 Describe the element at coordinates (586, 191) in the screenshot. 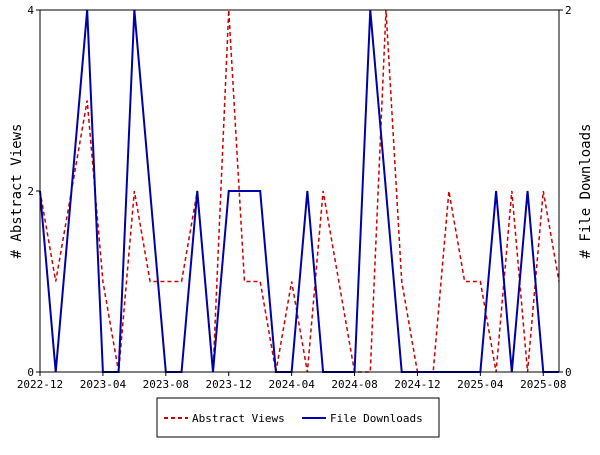

I see `y-right-axis-title: # File Downloads` at that location.